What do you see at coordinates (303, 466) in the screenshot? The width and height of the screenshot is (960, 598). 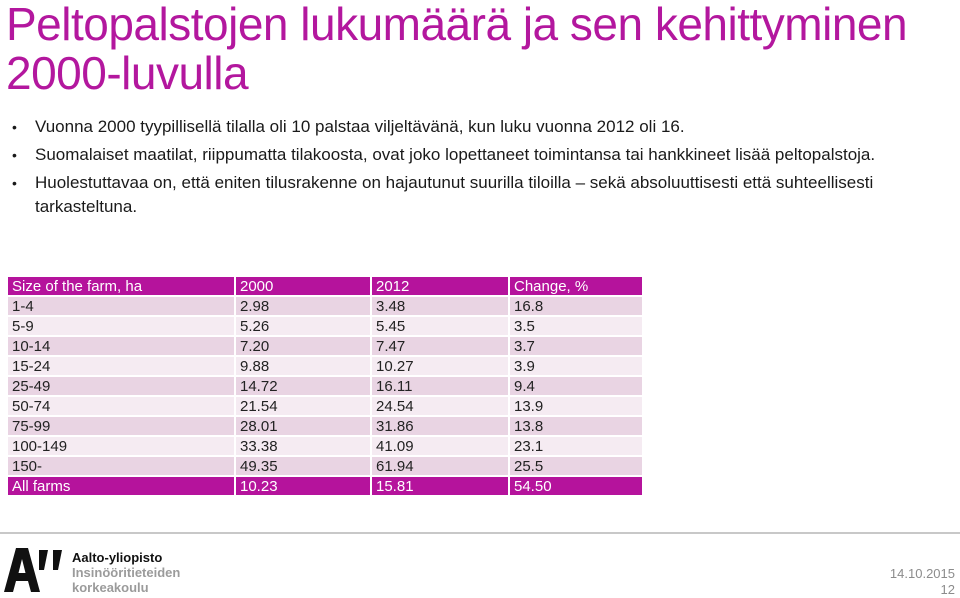 I see `cell-2000: 49.35` at bounding box center [303, 466].